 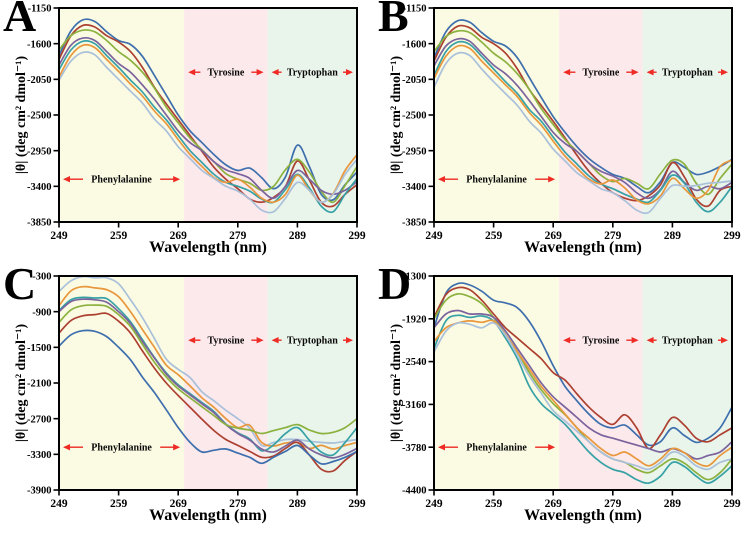 I want to click on y-tick-label: -2700, so click(x=39, y=419).